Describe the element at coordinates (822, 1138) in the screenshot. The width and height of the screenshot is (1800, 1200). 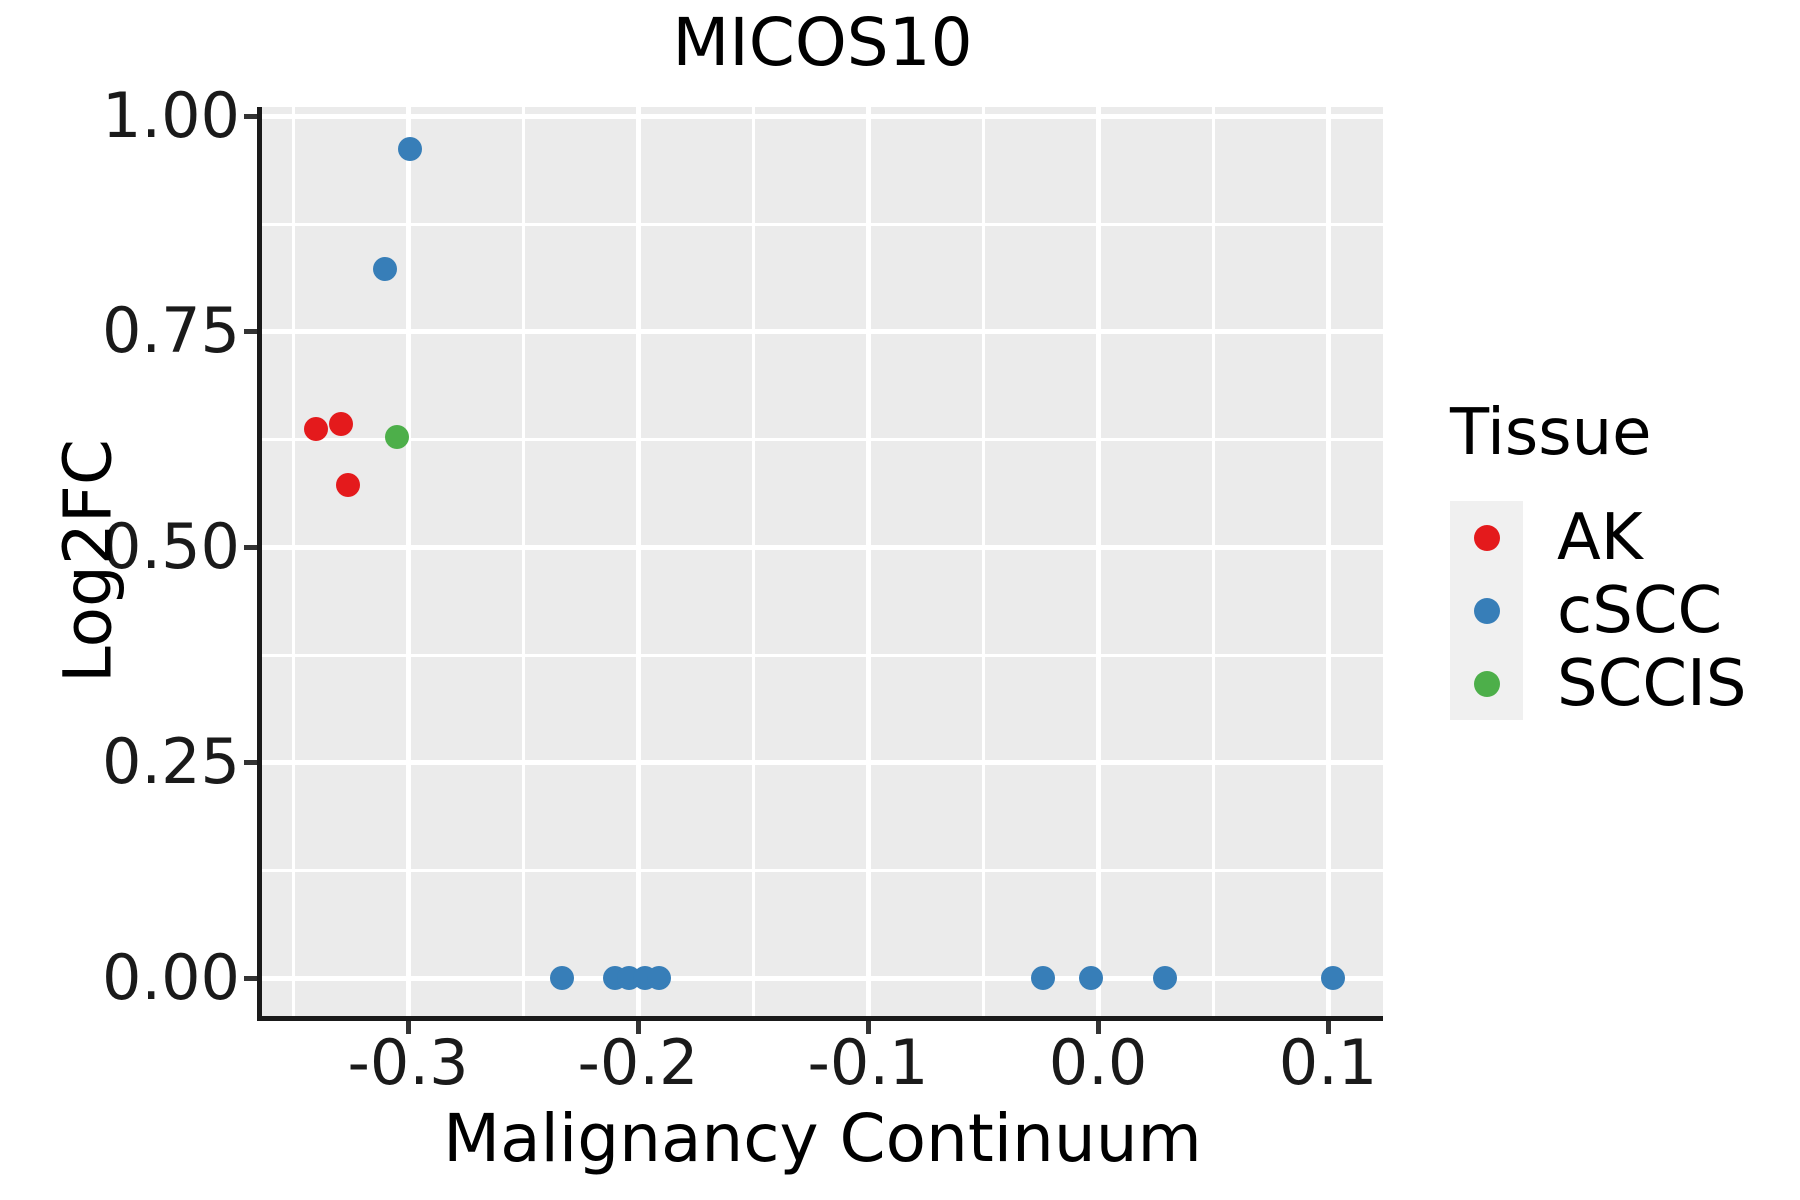
I see `x-axis-title: Malignancy Continuum` at that location.